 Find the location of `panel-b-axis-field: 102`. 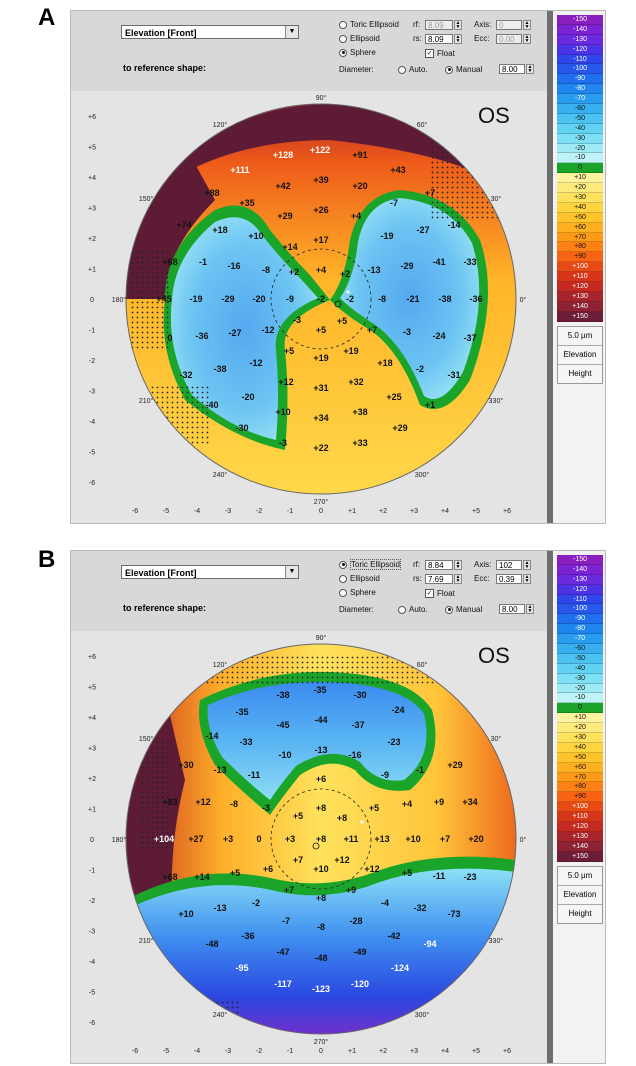

panel-b-axis-field: 102 is located at coordinates (509, 565).